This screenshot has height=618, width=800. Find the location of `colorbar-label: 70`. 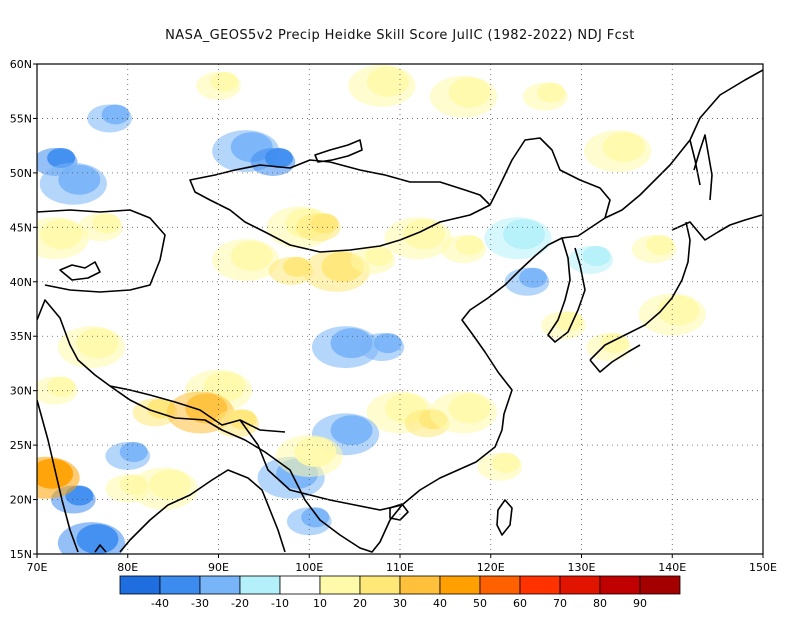

colorbar-label: 70 is located at coordinates (560, 603).